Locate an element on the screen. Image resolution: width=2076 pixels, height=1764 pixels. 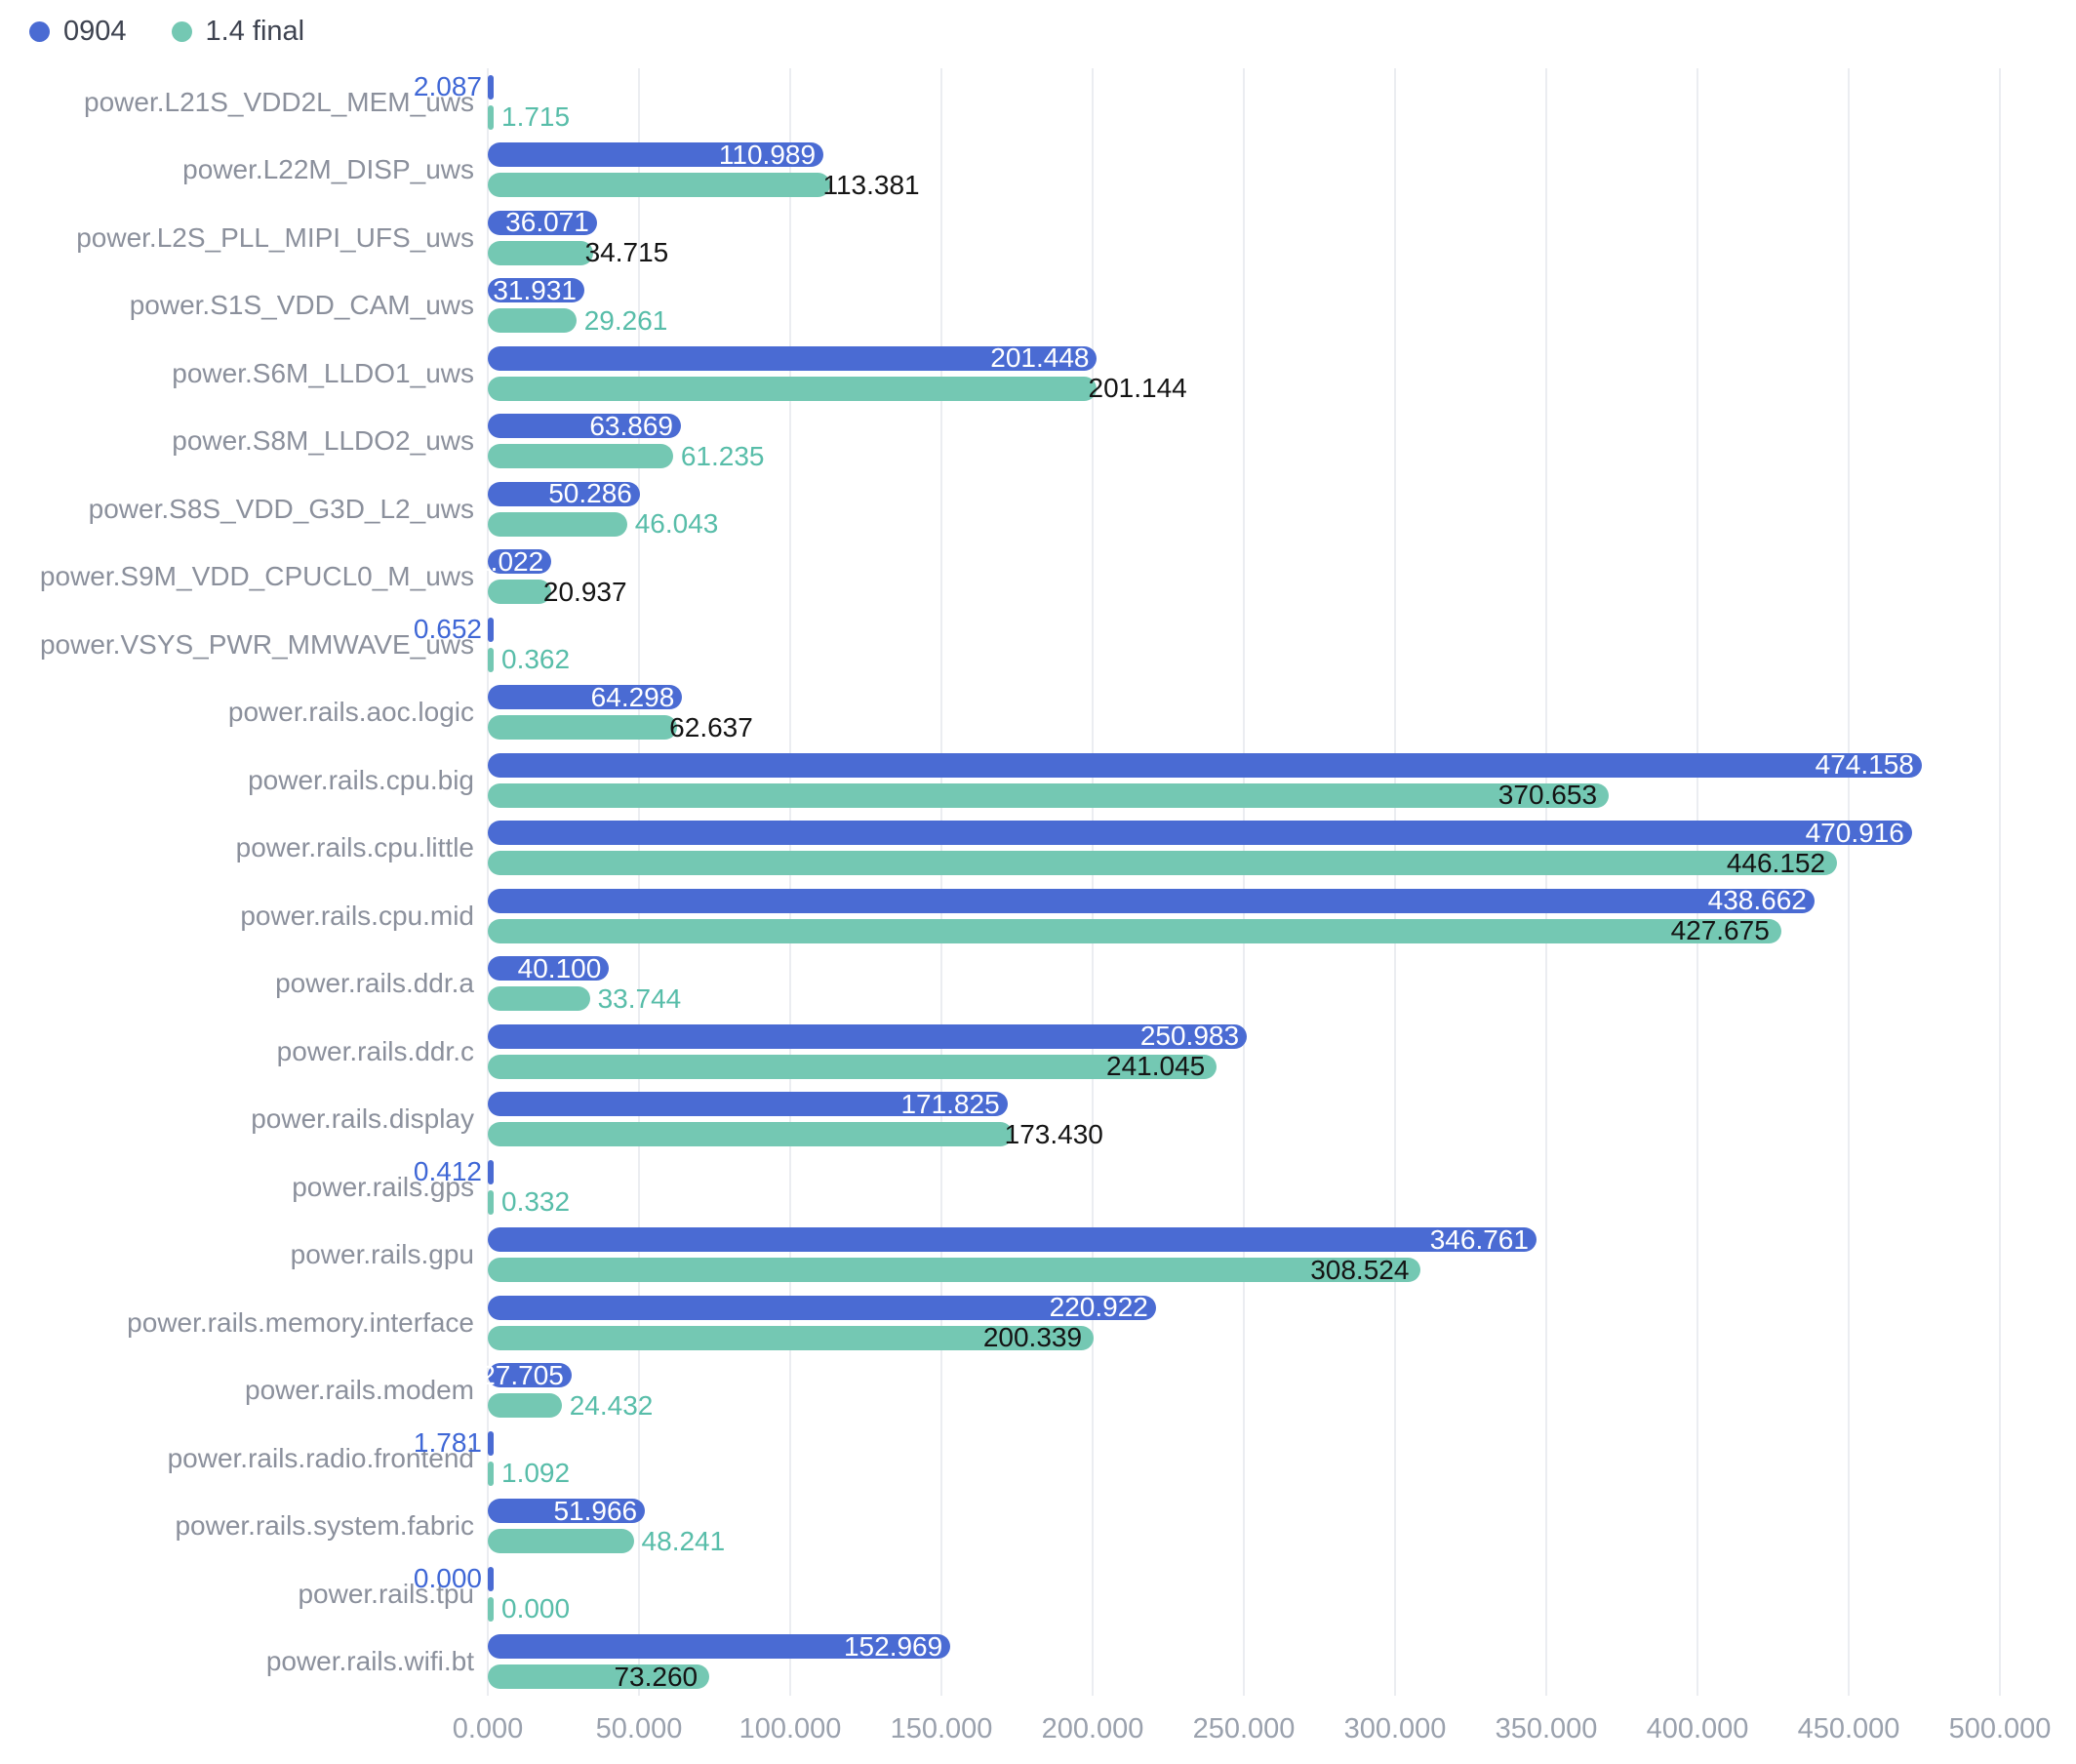
value-label-0904: 250.983 is located at coordinates (1189, 1037).